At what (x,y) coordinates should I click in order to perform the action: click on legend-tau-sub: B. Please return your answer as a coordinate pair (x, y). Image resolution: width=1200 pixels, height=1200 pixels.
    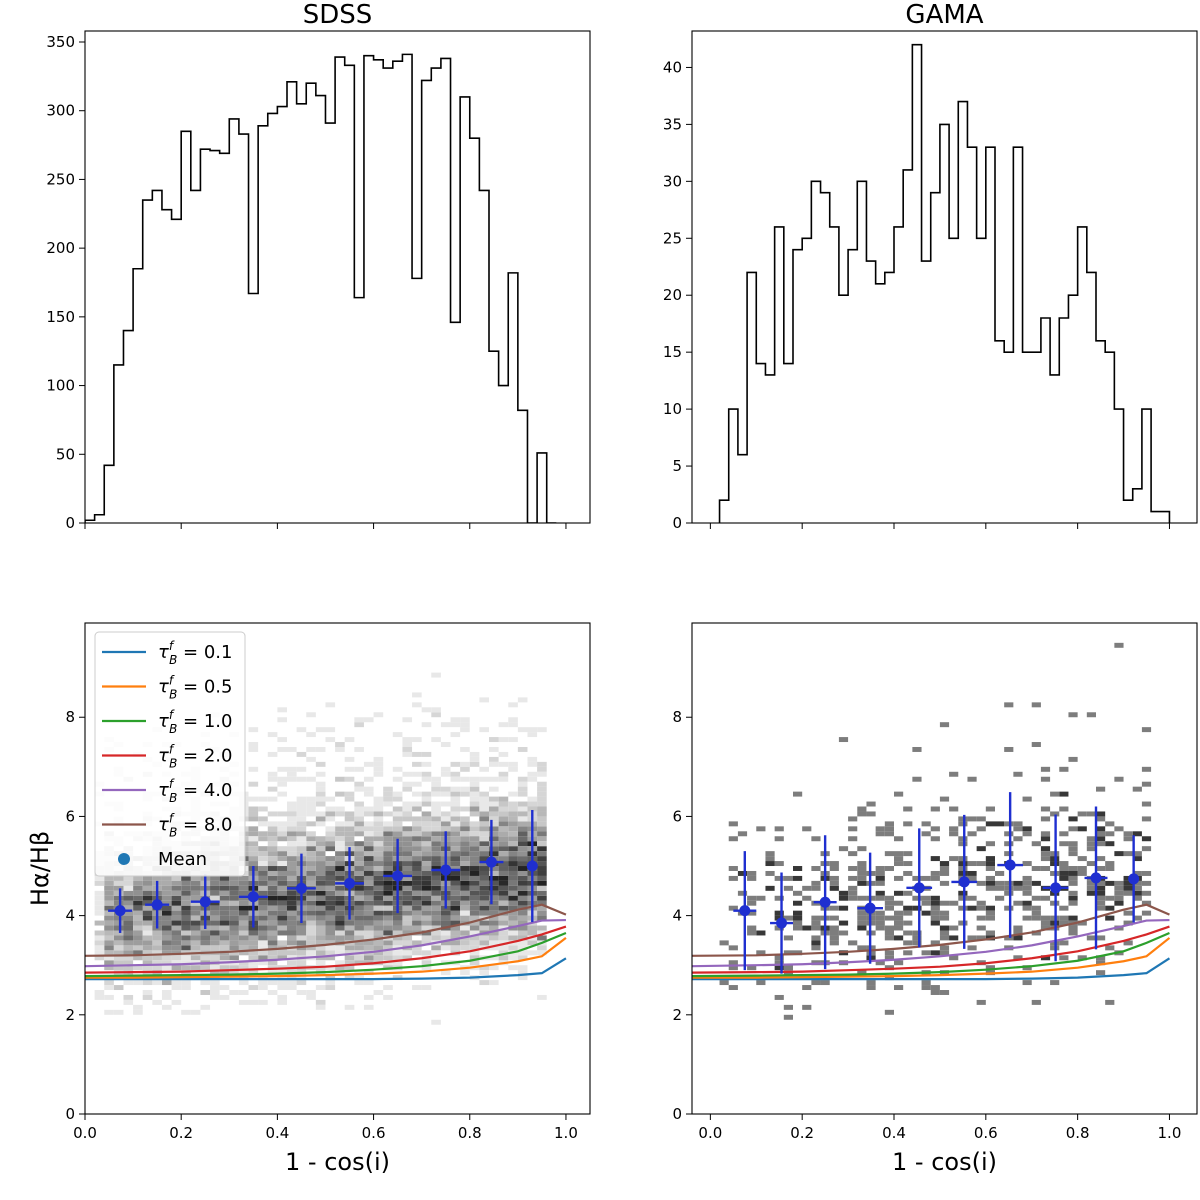
    Looking at the image, I should click on (173, 660).